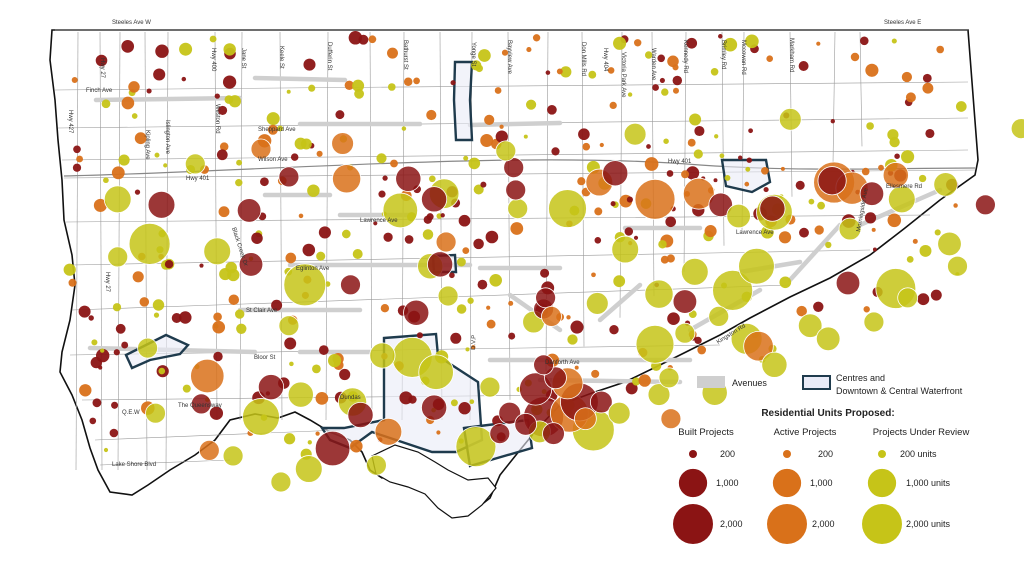 This screenshot has width=1024, height=563. What do you see at coordinates (198, 179) in the screenshot?
I see `label-hwy401-w: Hwy 401` at bounding box center [198, 179].